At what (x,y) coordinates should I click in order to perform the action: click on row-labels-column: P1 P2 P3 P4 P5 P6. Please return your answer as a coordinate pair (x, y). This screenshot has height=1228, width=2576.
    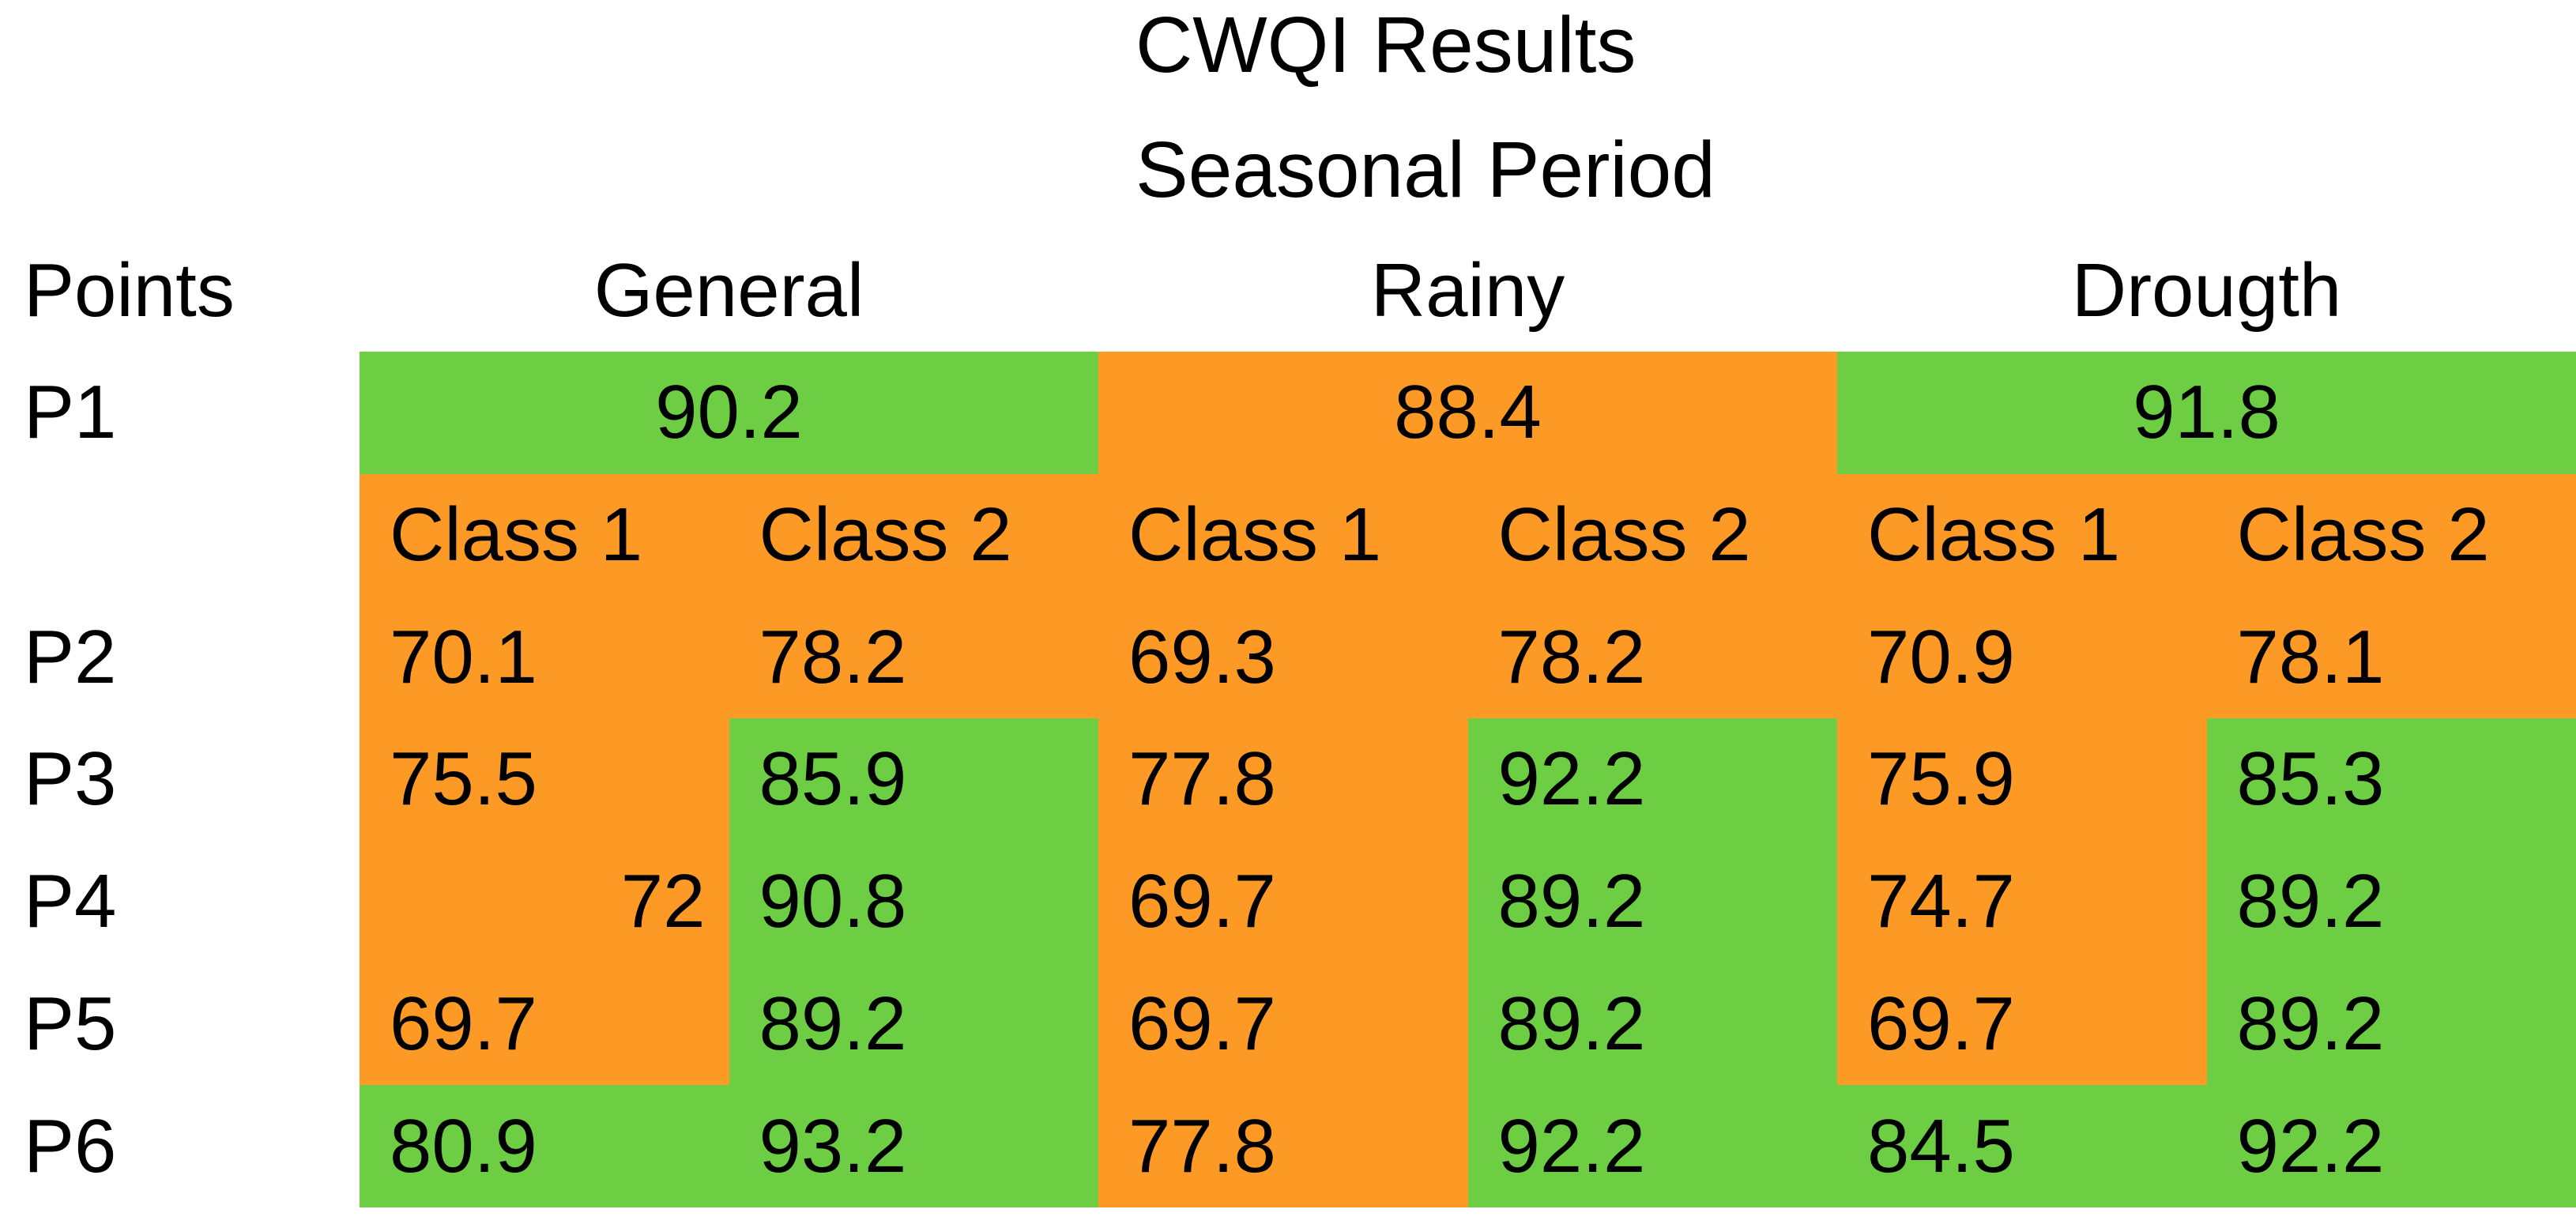
    Looking at the image, I should click on (190, 779).